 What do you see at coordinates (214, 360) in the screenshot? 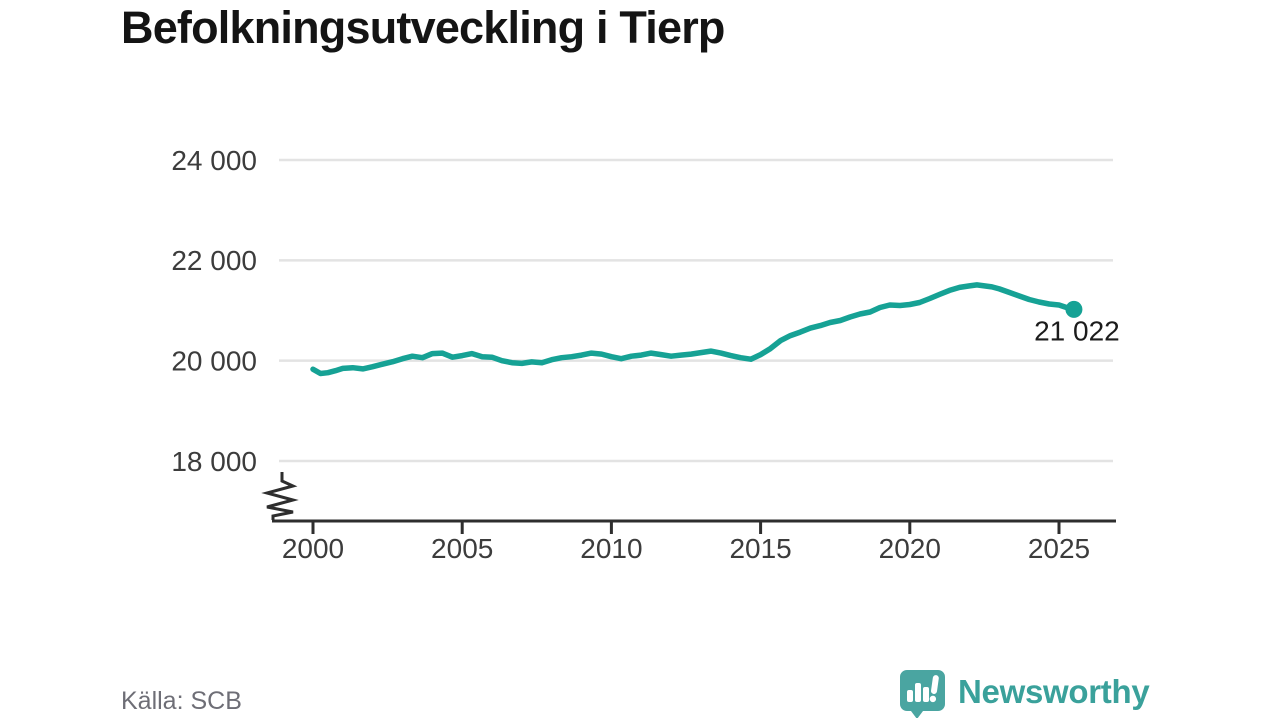
I see `y-tick-label: 20 000` at bounding box center [214, 360].